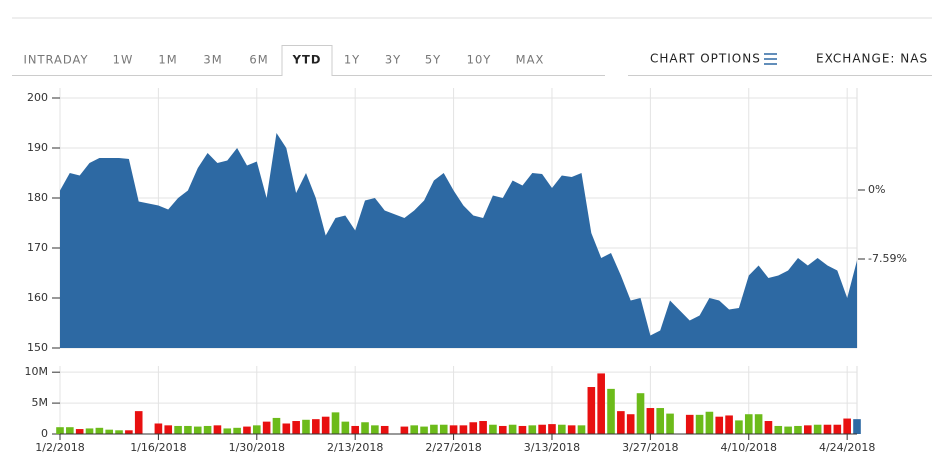 The width and height of the screenshot is (946, 473). What do you see at coordinates (212, 60) in the screenshot?
I see `tab: 3M` at bounding box center [212, 60].